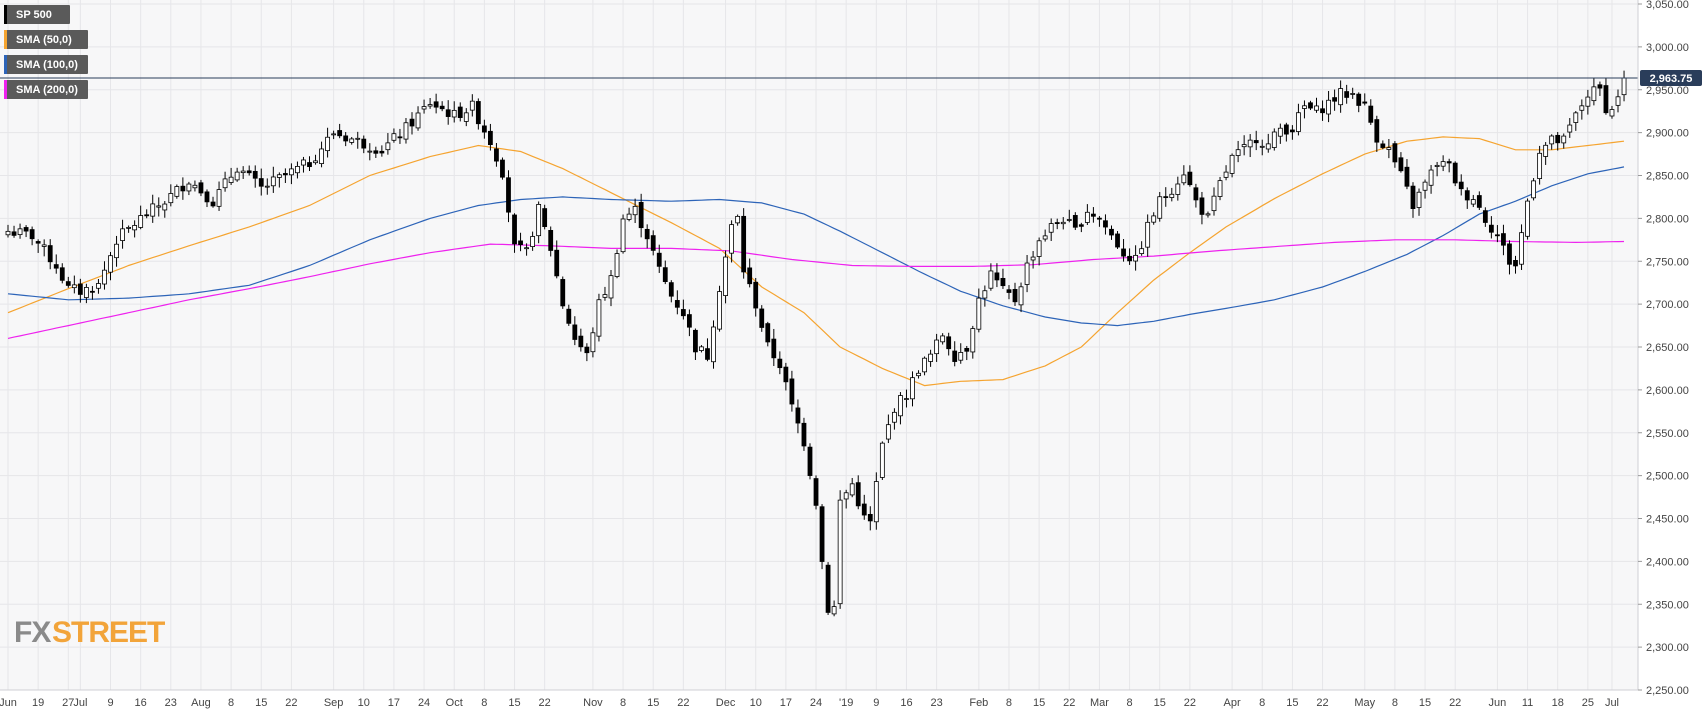 The image size is (1707, 712). What do you see at coordinates (46, 89) in the screenshot?
I see `legend-item: SMA (200,0)` at bounding box center [46, 89].